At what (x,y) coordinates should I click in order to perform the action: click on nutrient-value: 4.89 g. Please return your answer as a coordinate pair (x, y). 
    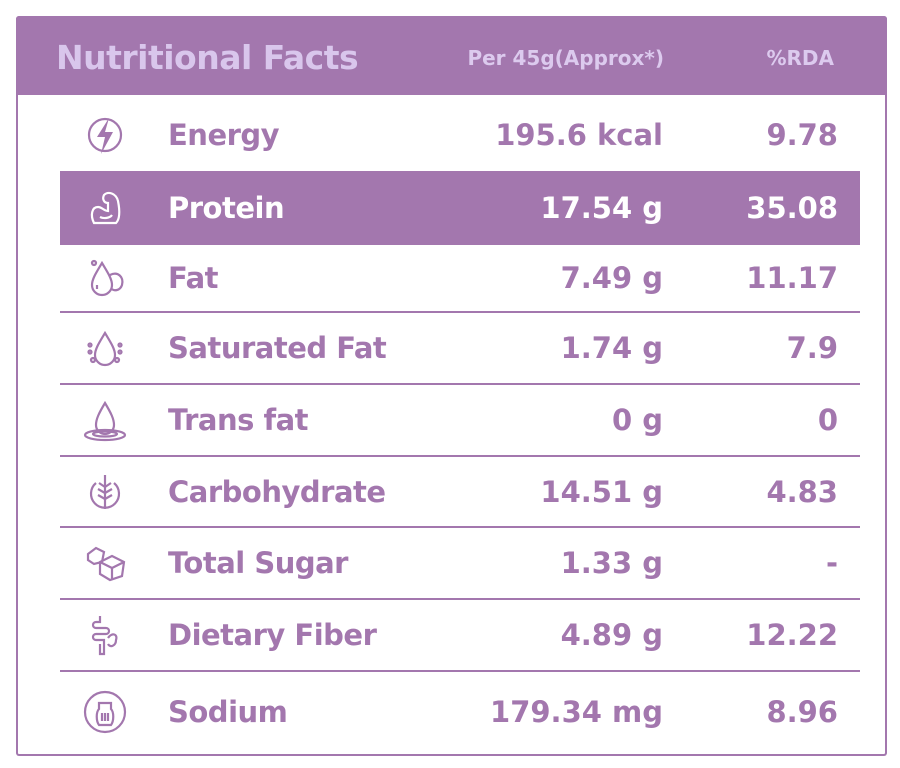
    Looking at the image, I should click on (611, 635).